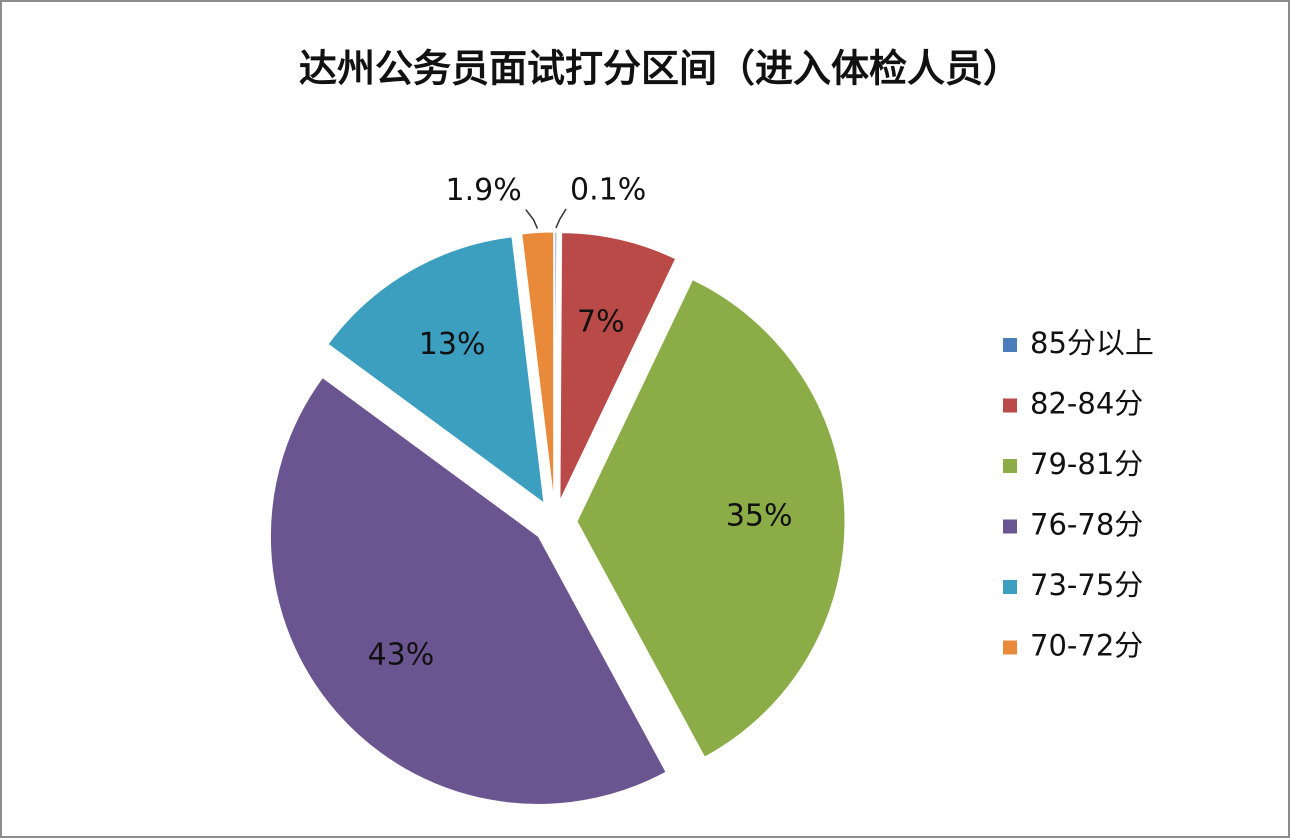  I want to click on data-label: 35%, so click(759, 515).